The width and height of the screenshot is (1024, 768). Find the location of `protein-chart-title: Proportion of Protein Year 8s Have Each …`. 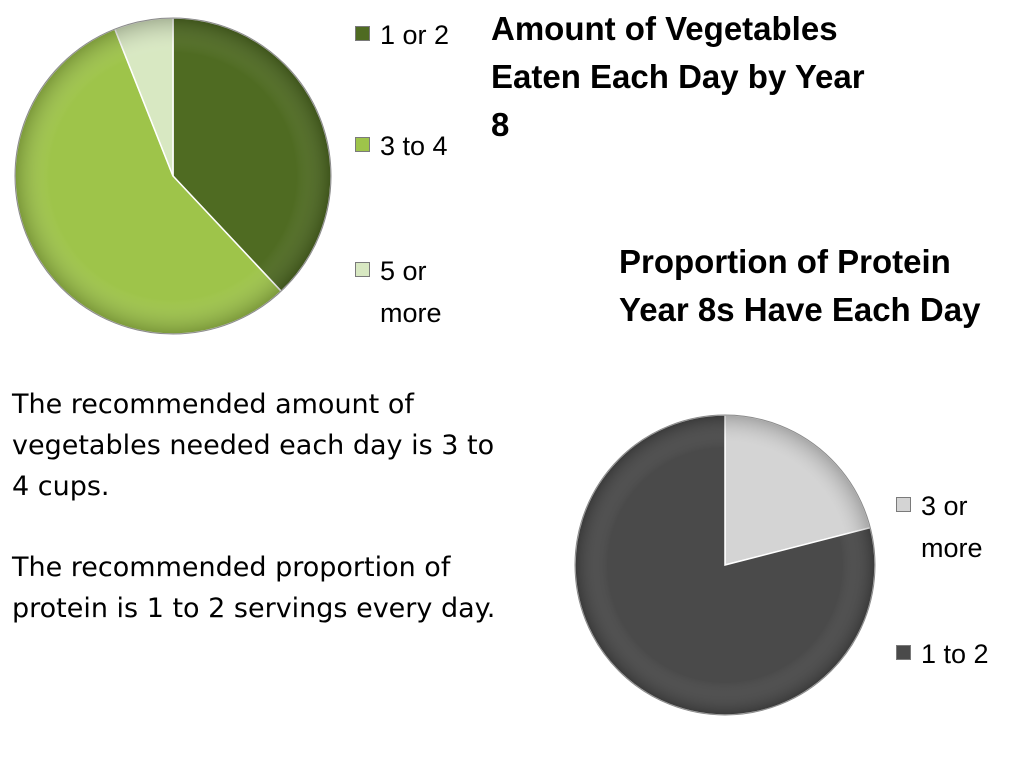

protein-chart-title: Proportion of Protein Year 8s Have Each … is located at coordinates (800, 285).